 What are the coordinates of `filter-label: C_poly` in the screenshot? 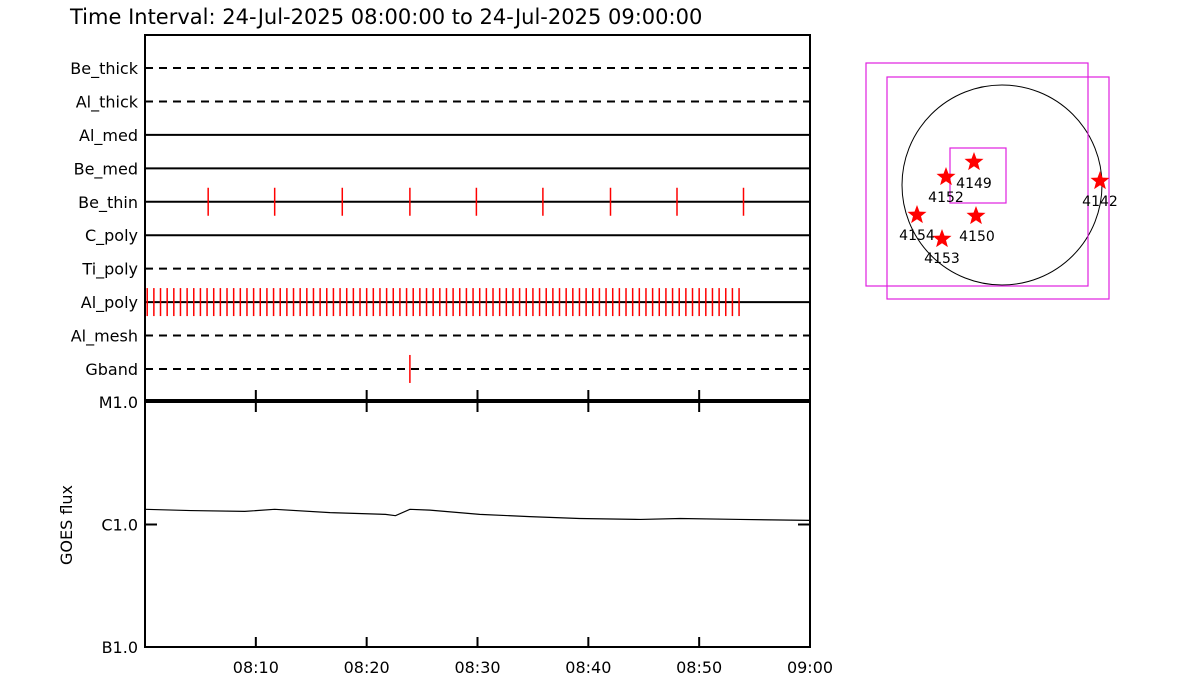 It's located at (111, 236).